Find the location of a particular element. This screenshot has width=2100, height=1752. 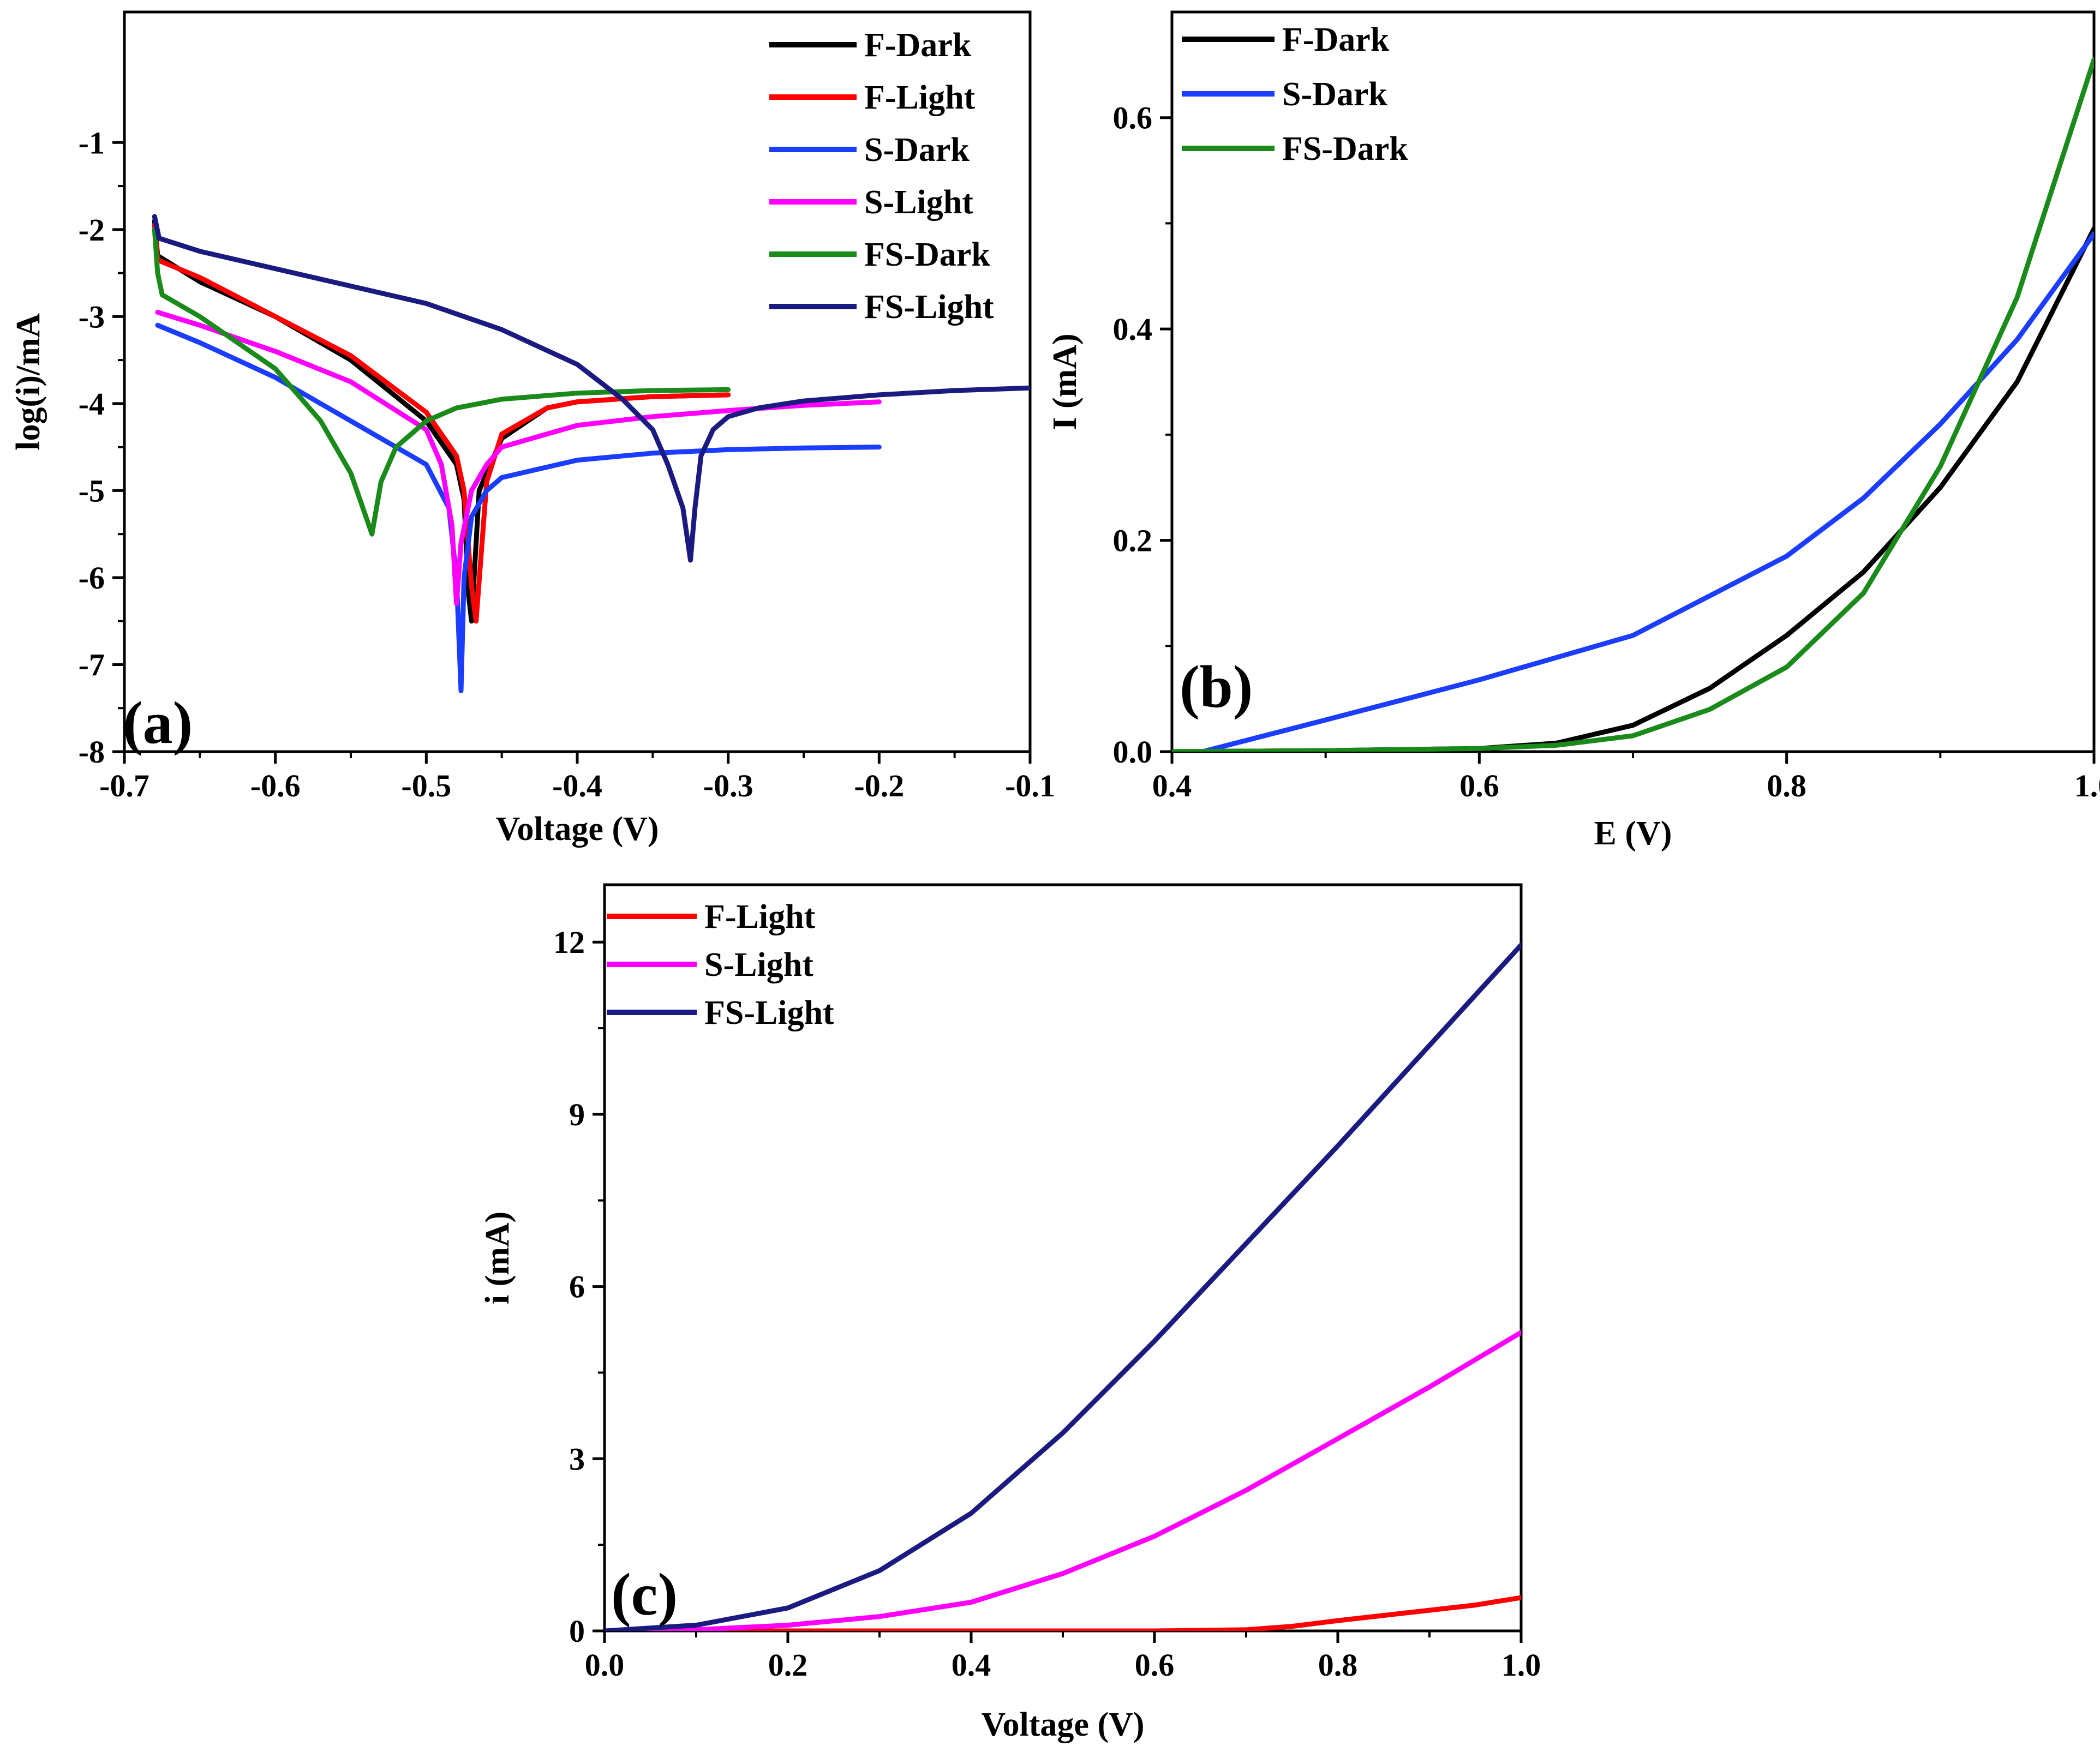

x-tick-label: -0.7 is located at coordinates (124, 785).